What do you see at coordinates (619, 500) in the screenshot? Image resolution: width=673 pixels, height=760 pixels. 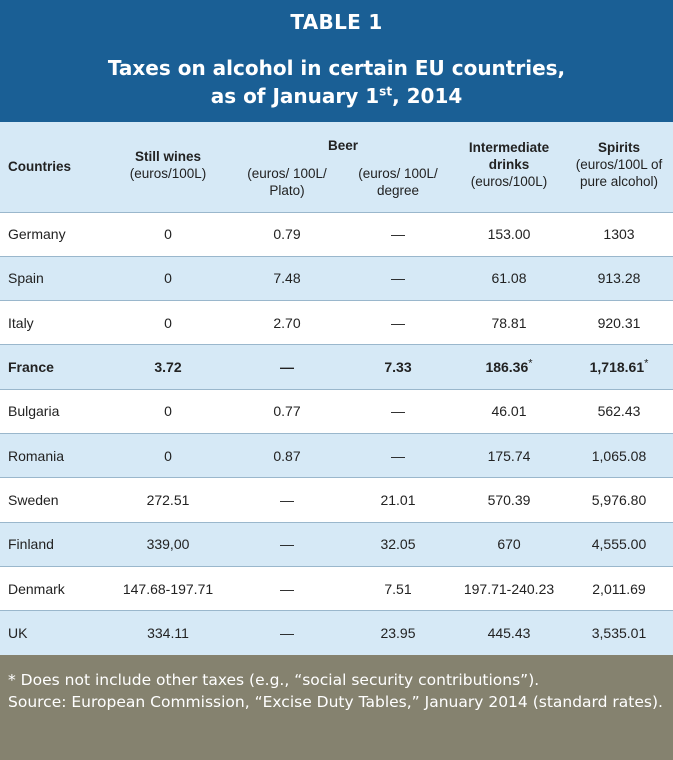 I see `cell-spirits: 5,976.80` at bounding box center [619, 500].